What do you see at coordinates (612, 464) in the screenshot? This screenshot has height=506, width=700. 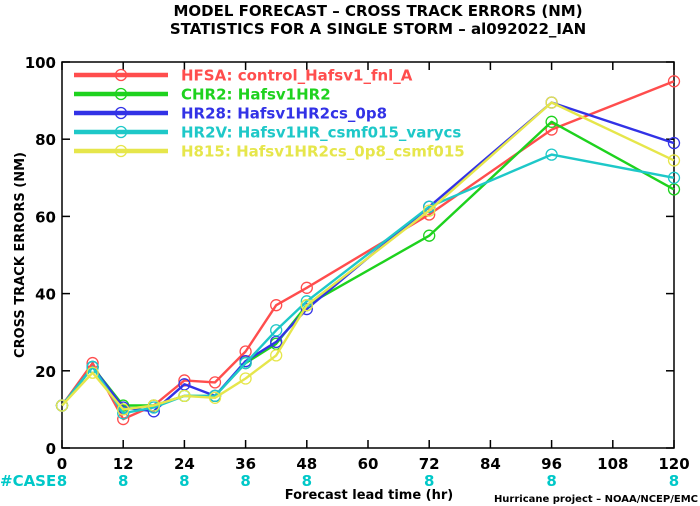 I see `x-tick-label: 108` at bounding box center [612, 464].